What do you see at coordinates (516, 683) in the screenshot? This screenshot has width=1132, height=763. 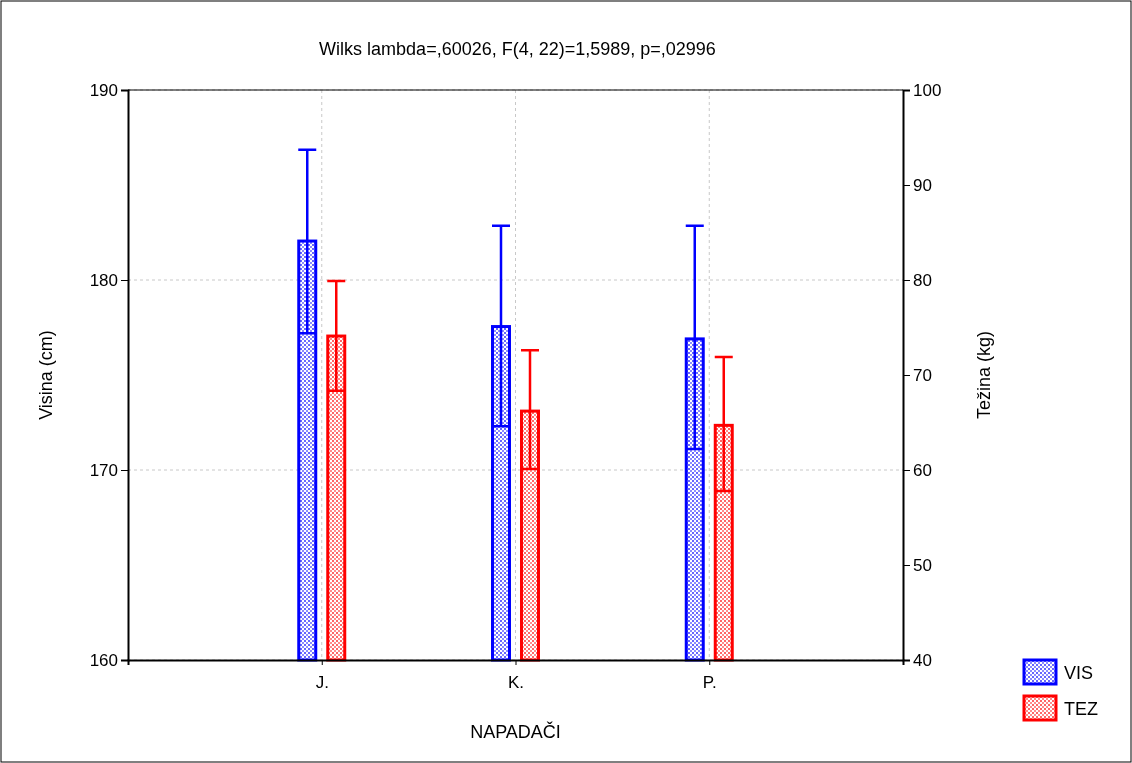 I see `x-tick-label: K.` at bounding box center [516, 683].